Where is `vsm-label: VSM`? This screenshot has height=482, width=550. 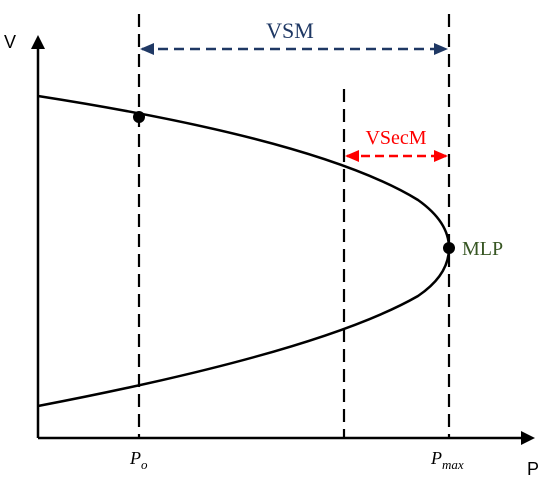 vsm-label: VSM is located at coordinates (290, 30).